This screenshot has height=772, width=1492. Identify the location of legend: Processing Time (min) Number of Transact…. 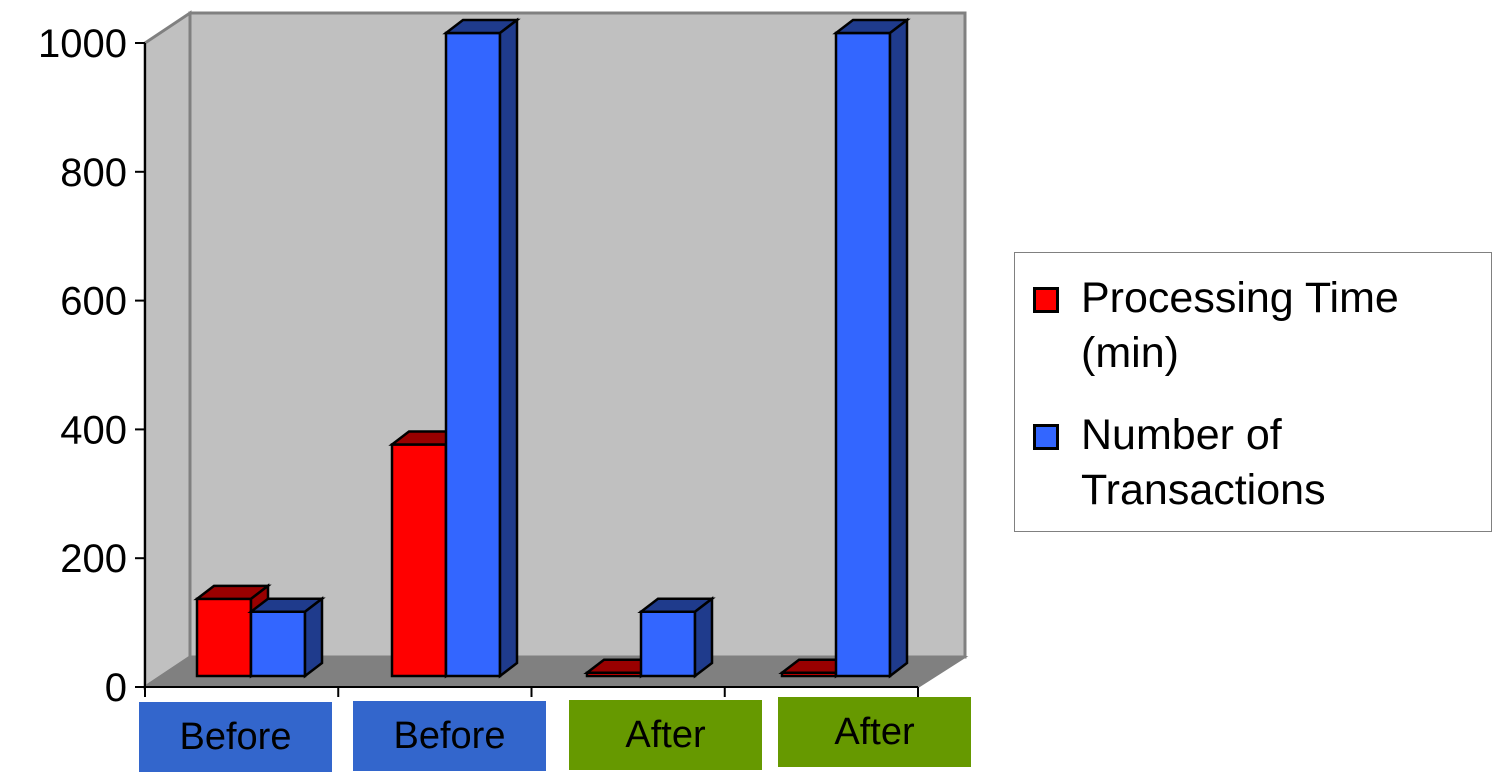
(1253, 392).